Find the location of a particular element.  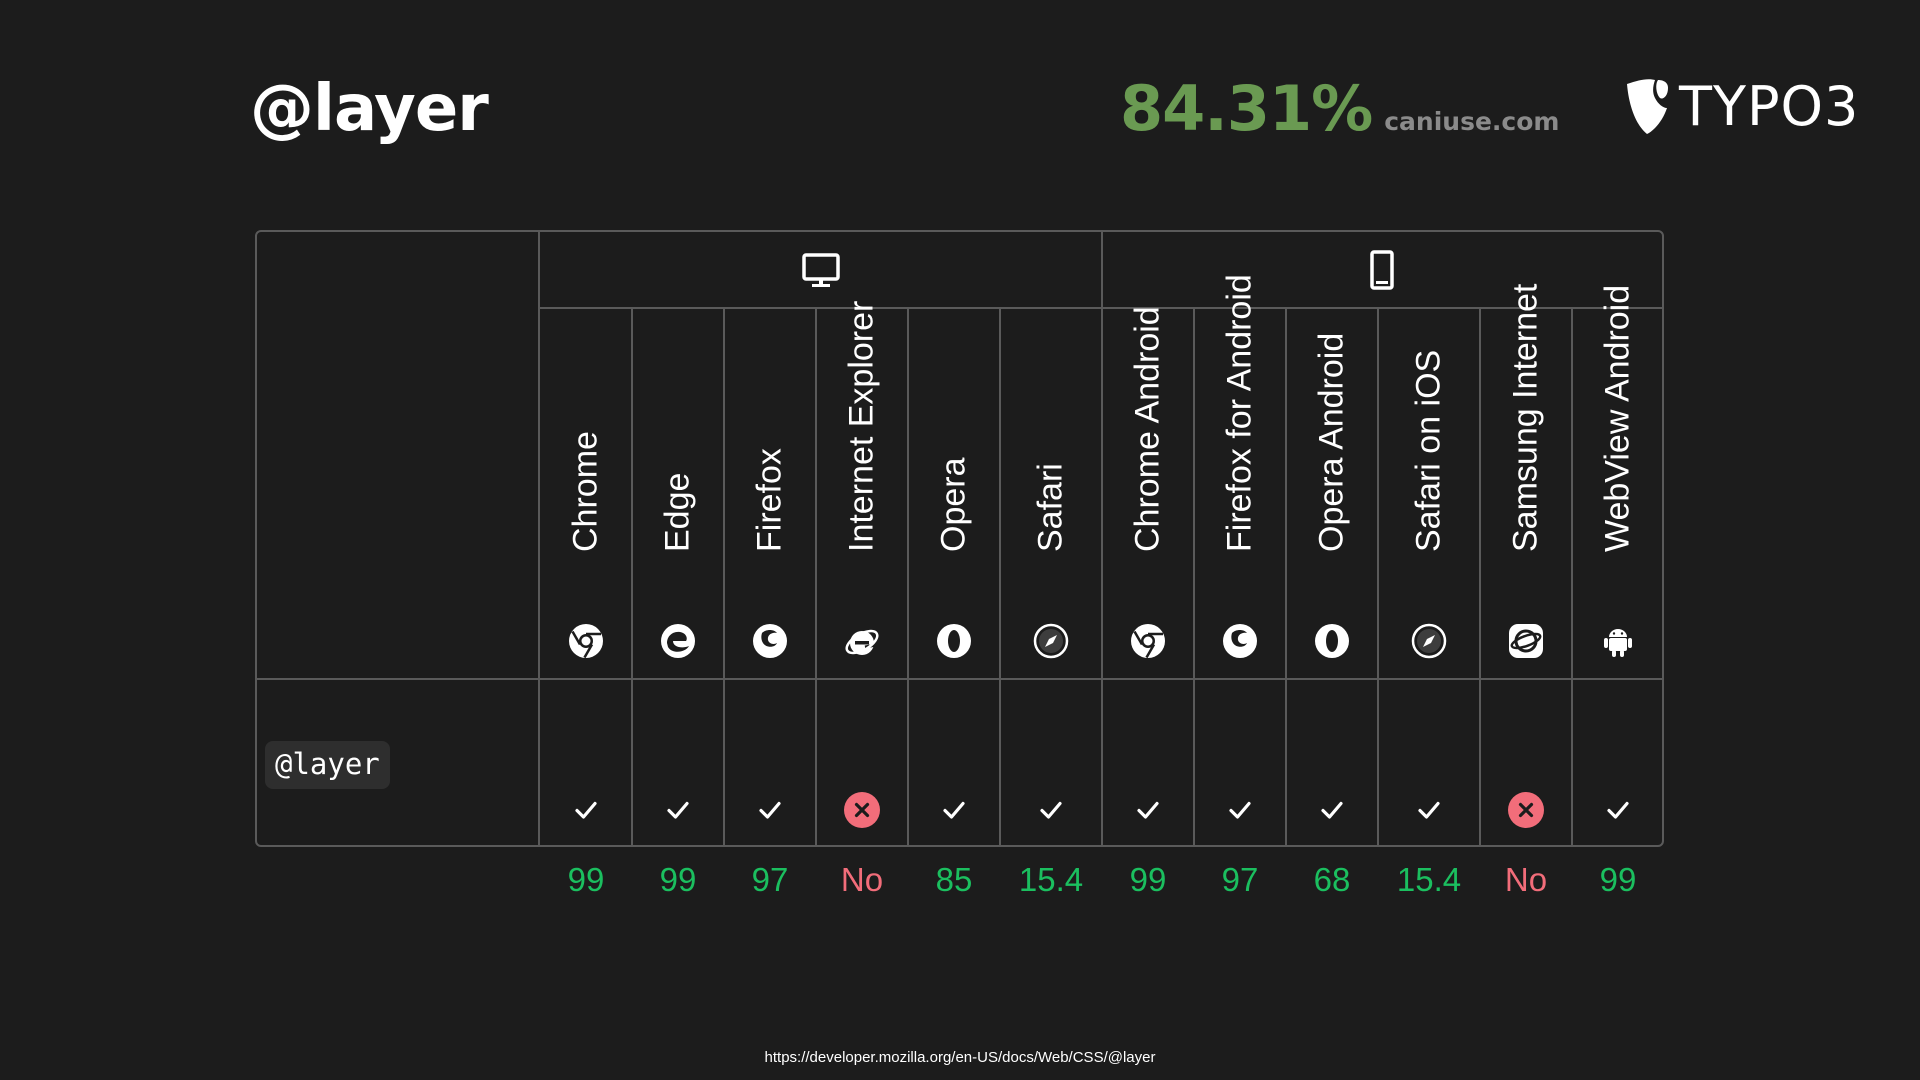

browser-name: Internet Explorer is located at coordinates (861, 426).